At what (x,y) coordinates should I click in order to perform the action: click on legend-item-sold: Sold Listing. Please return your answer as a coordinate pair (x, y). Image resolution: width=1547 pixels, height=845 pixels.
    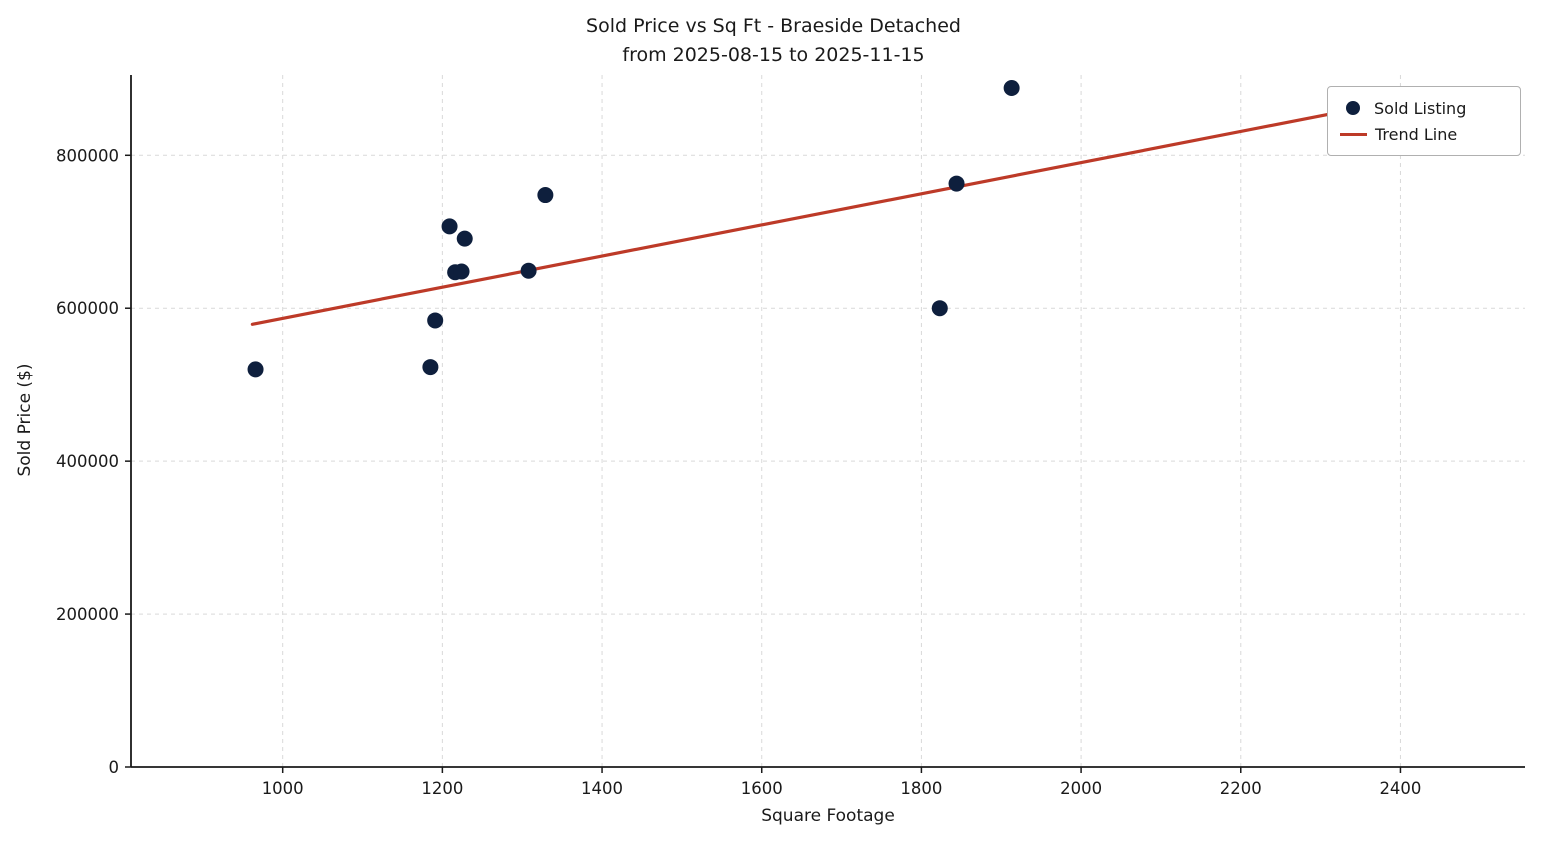
    Looking at the image, I should click on (1424, 108).